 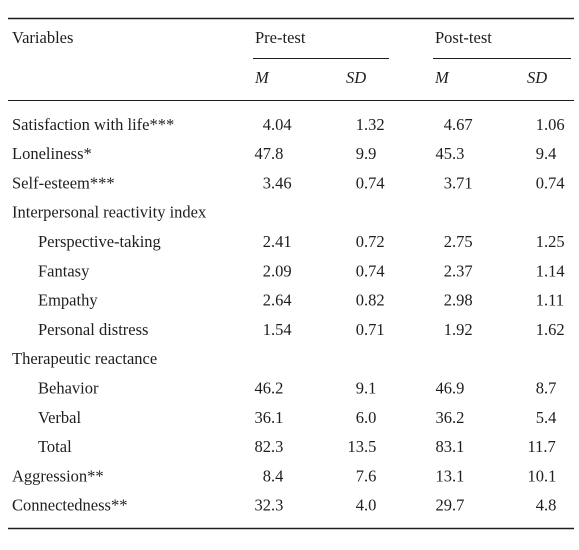 What do you see at coordinates (366, 417) in the screenshot?
I see `cell-value: 6.0` at bounding box center [366, 417].